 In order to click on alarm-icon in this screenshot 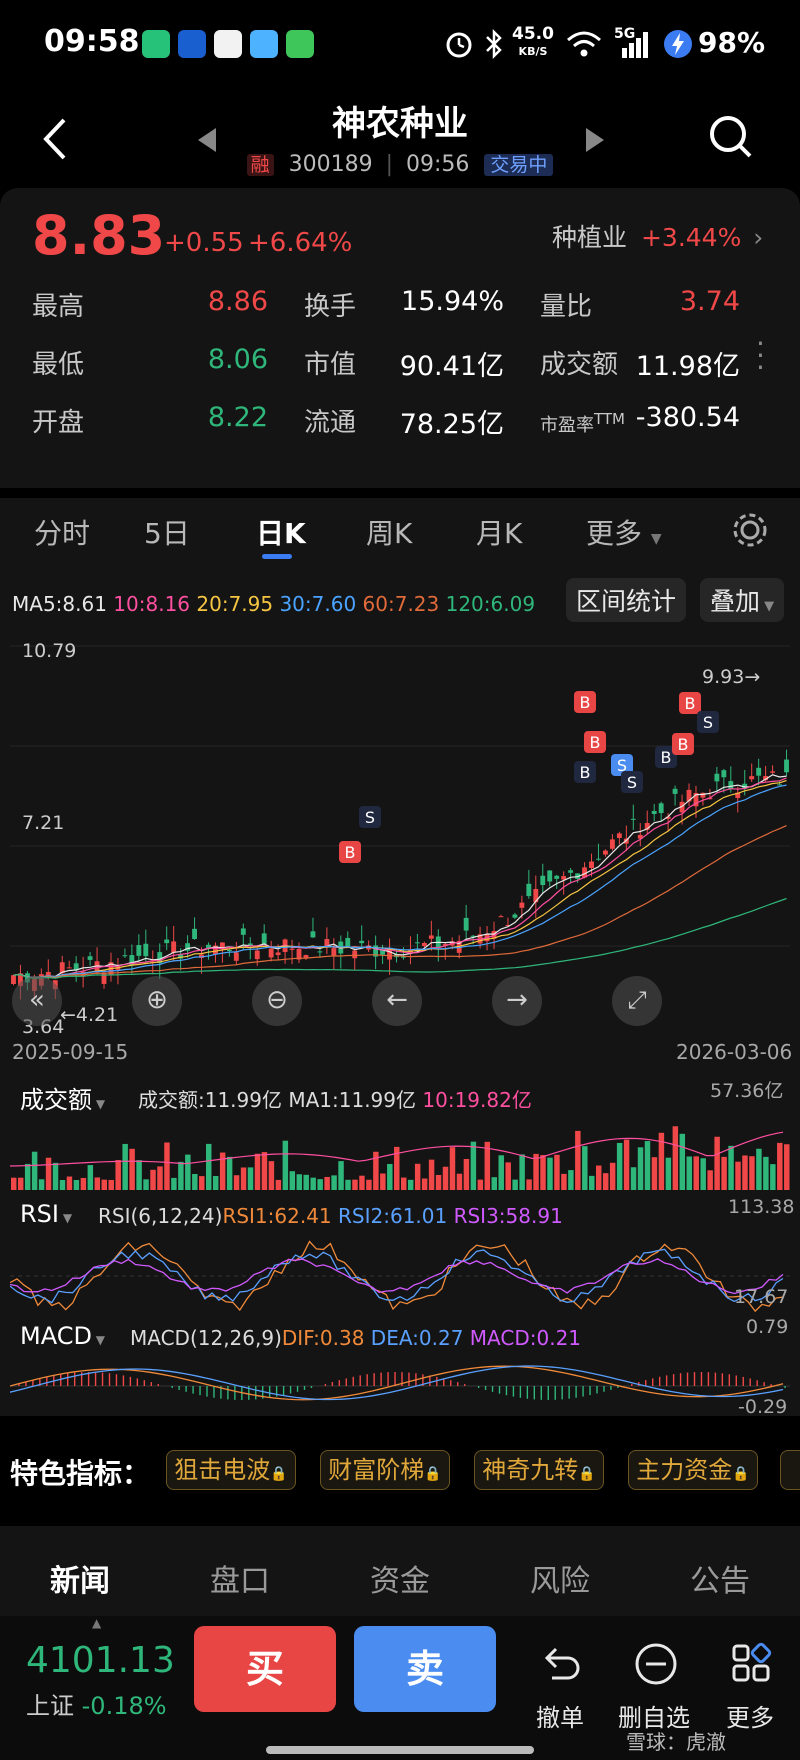, I will do `click(459, 45)`.